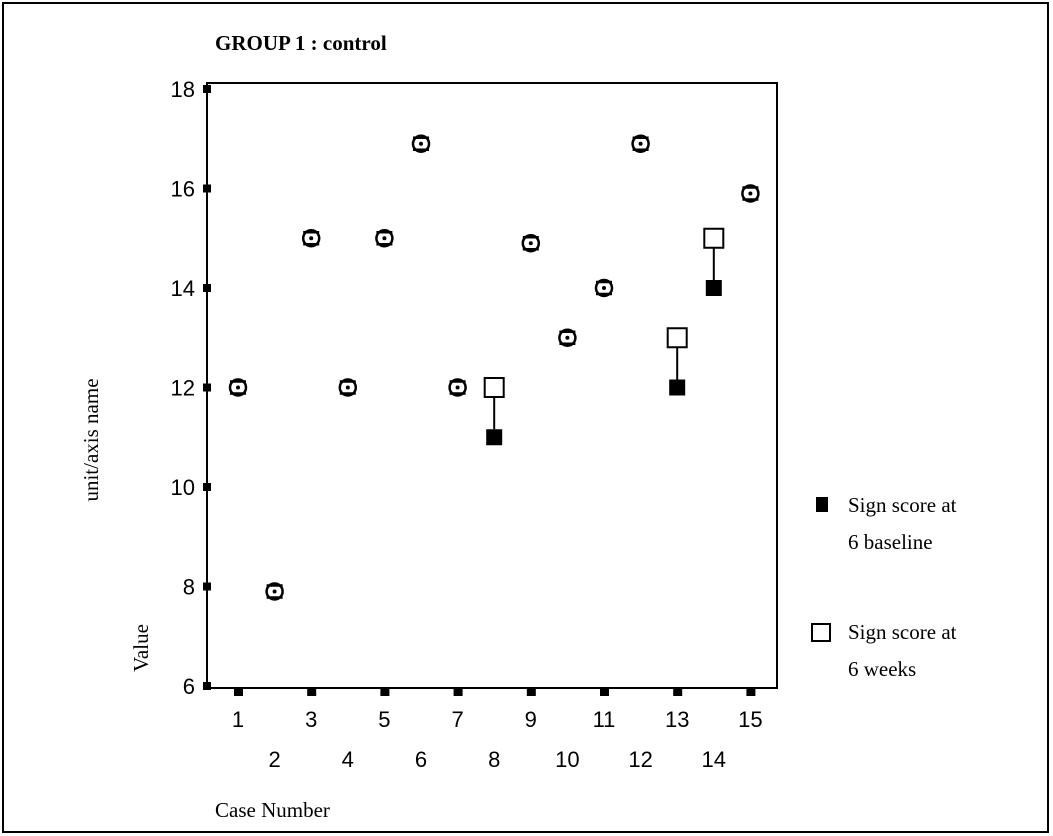  What do you see at coordinates (272, 810) in the screenshot?
I see `x-axis-label: Case Number` at bounding box center [272, 810].